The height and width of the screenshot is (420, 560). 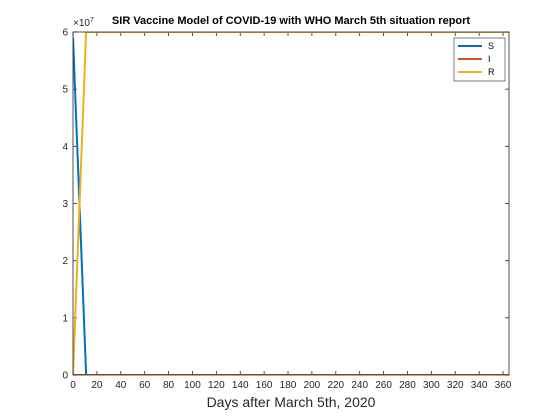 What do you see at coordinates (291, 402) in the screenshot?
I see `x-axis-label: Days after March 5th, 2020` at bounding box center [291, 402].